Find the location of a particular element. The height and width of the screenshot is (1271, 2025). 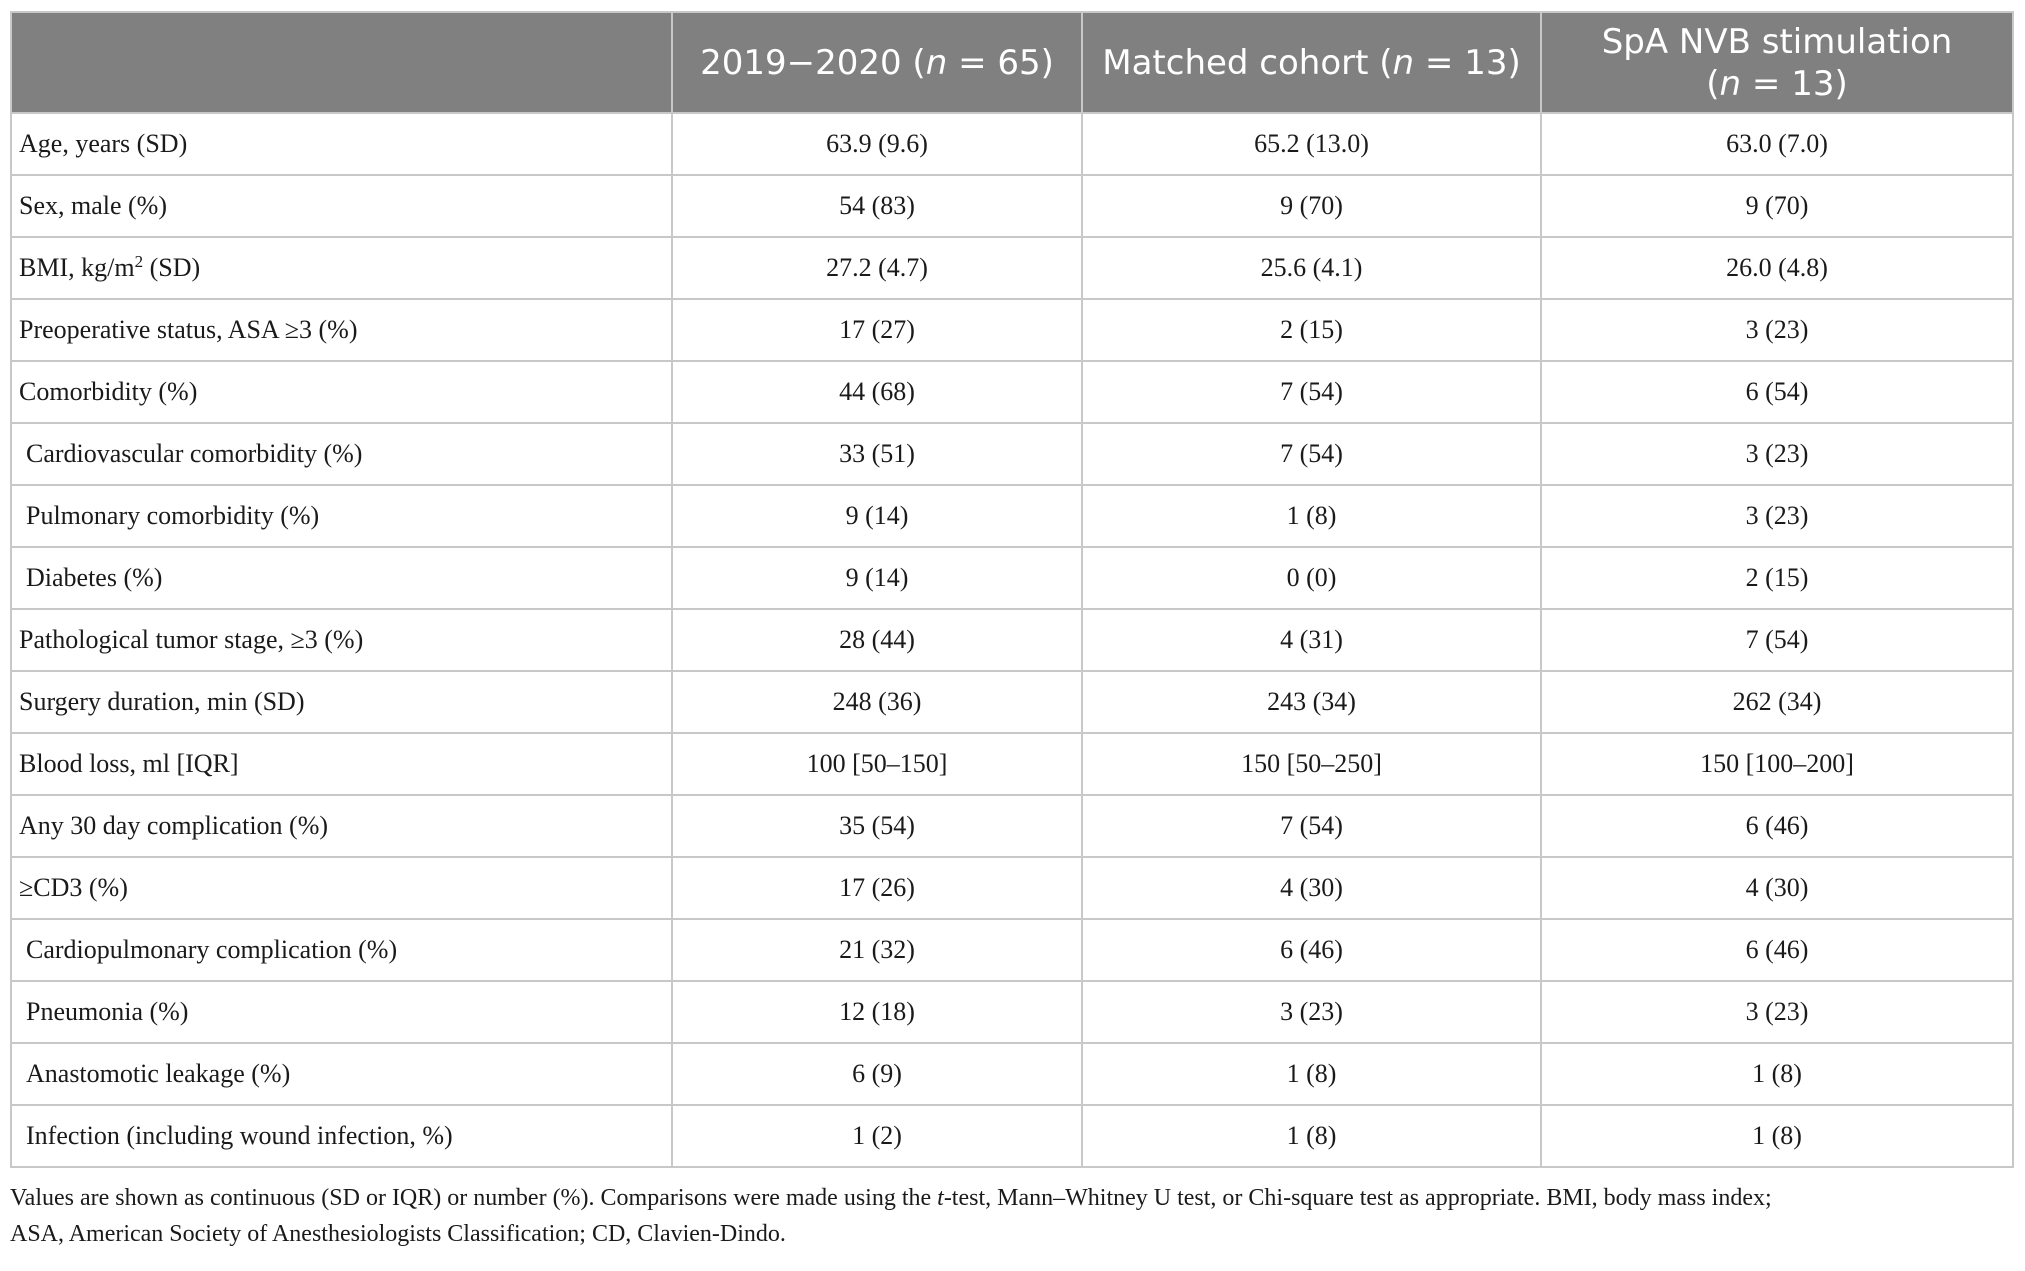

table-cell-value: 28 (44) is located at coordinates (877, 640).